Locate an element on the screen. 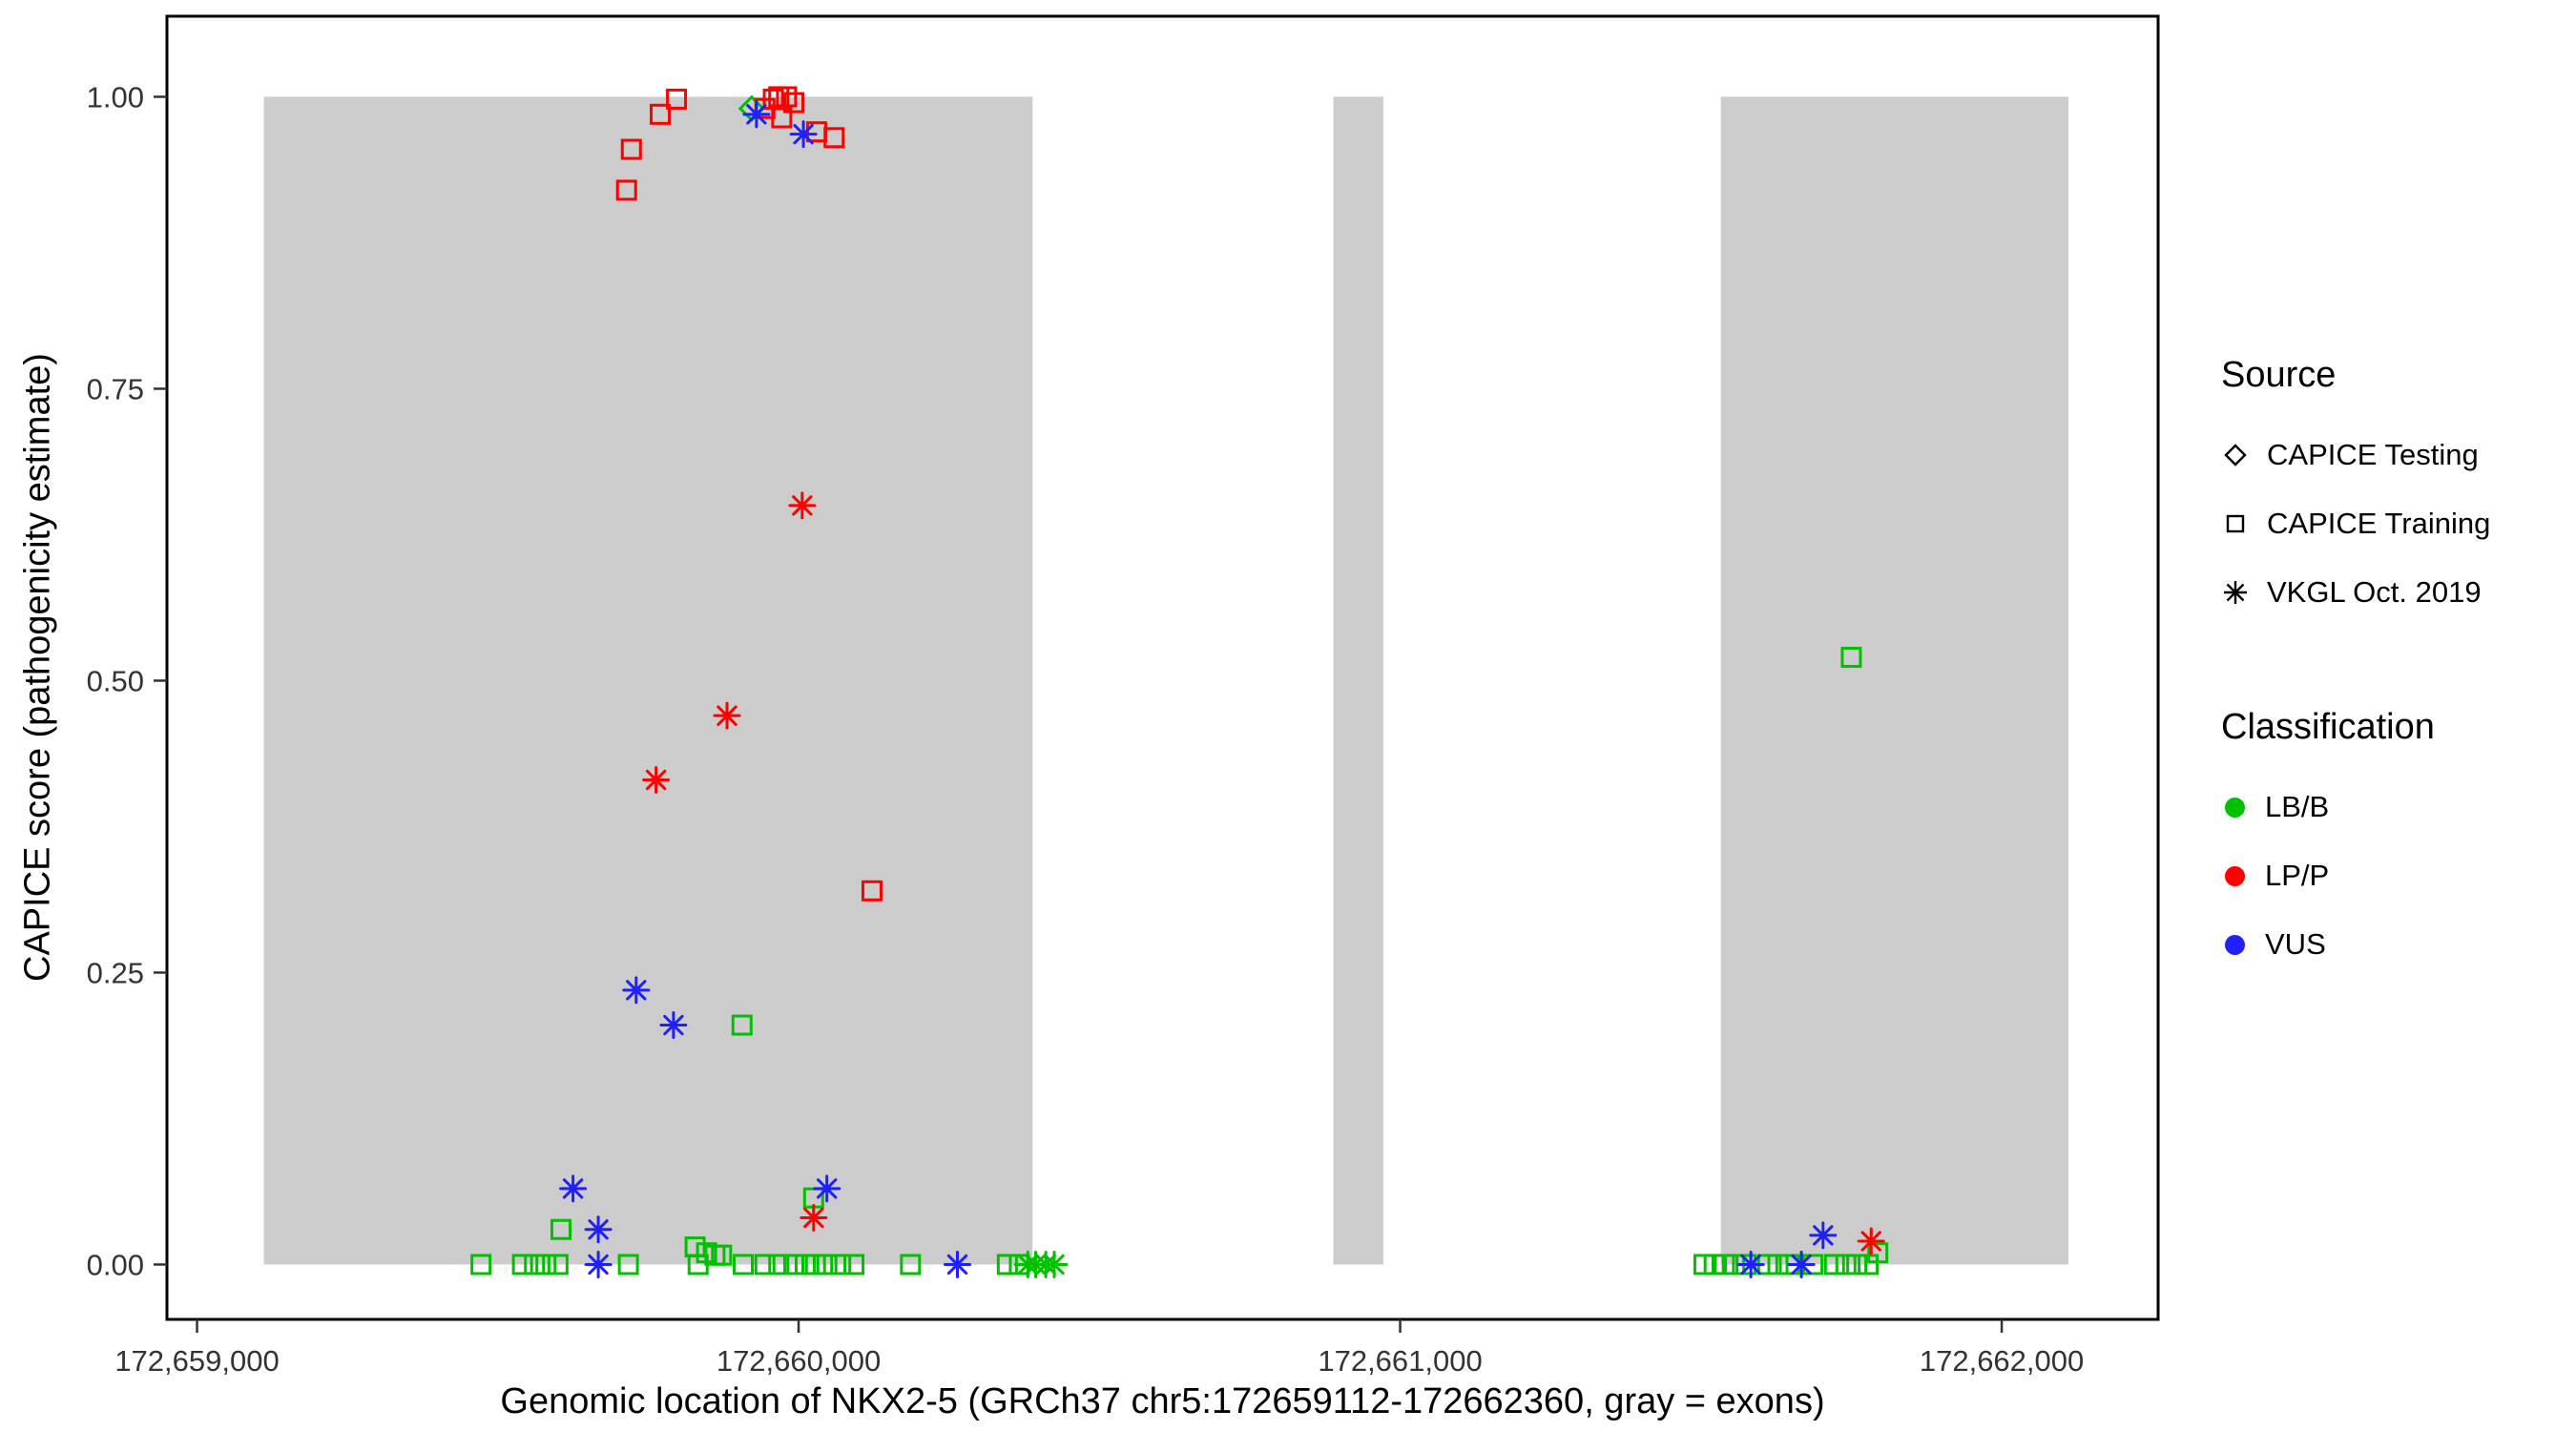  square-icon is located at coordinates (2235, 523).